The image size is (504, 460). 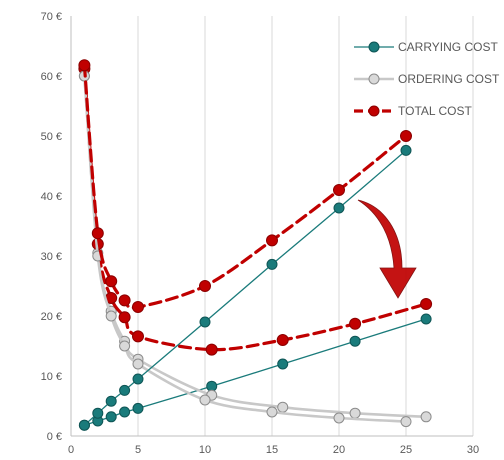 I want to click on x-tick-label-20: 20, so click(x=339, y=450).